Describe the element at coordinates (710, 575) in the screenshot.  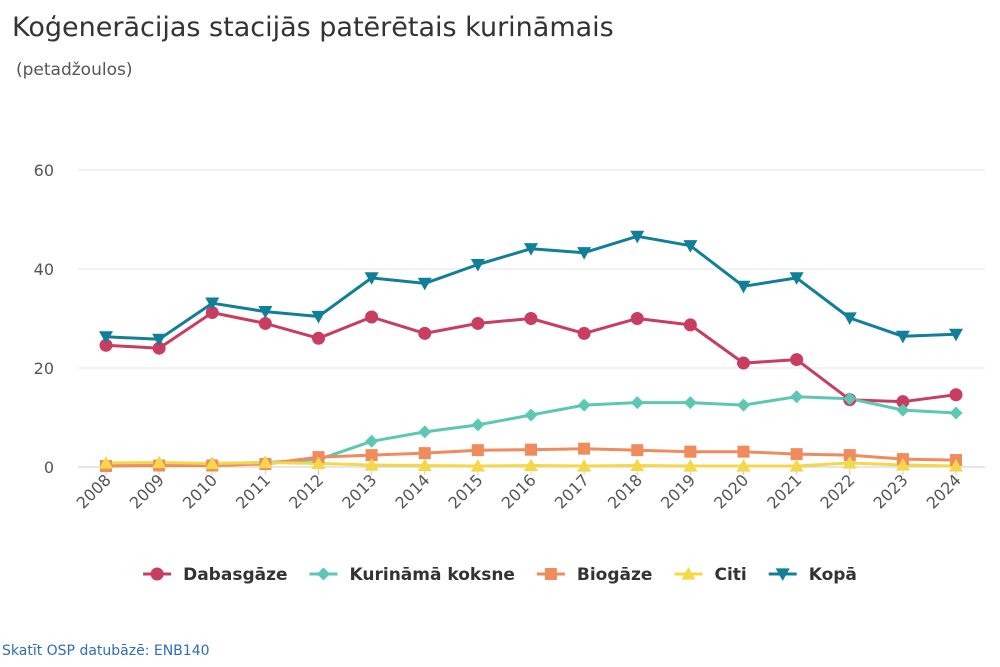
I see `legend-item: Citi` at that location.